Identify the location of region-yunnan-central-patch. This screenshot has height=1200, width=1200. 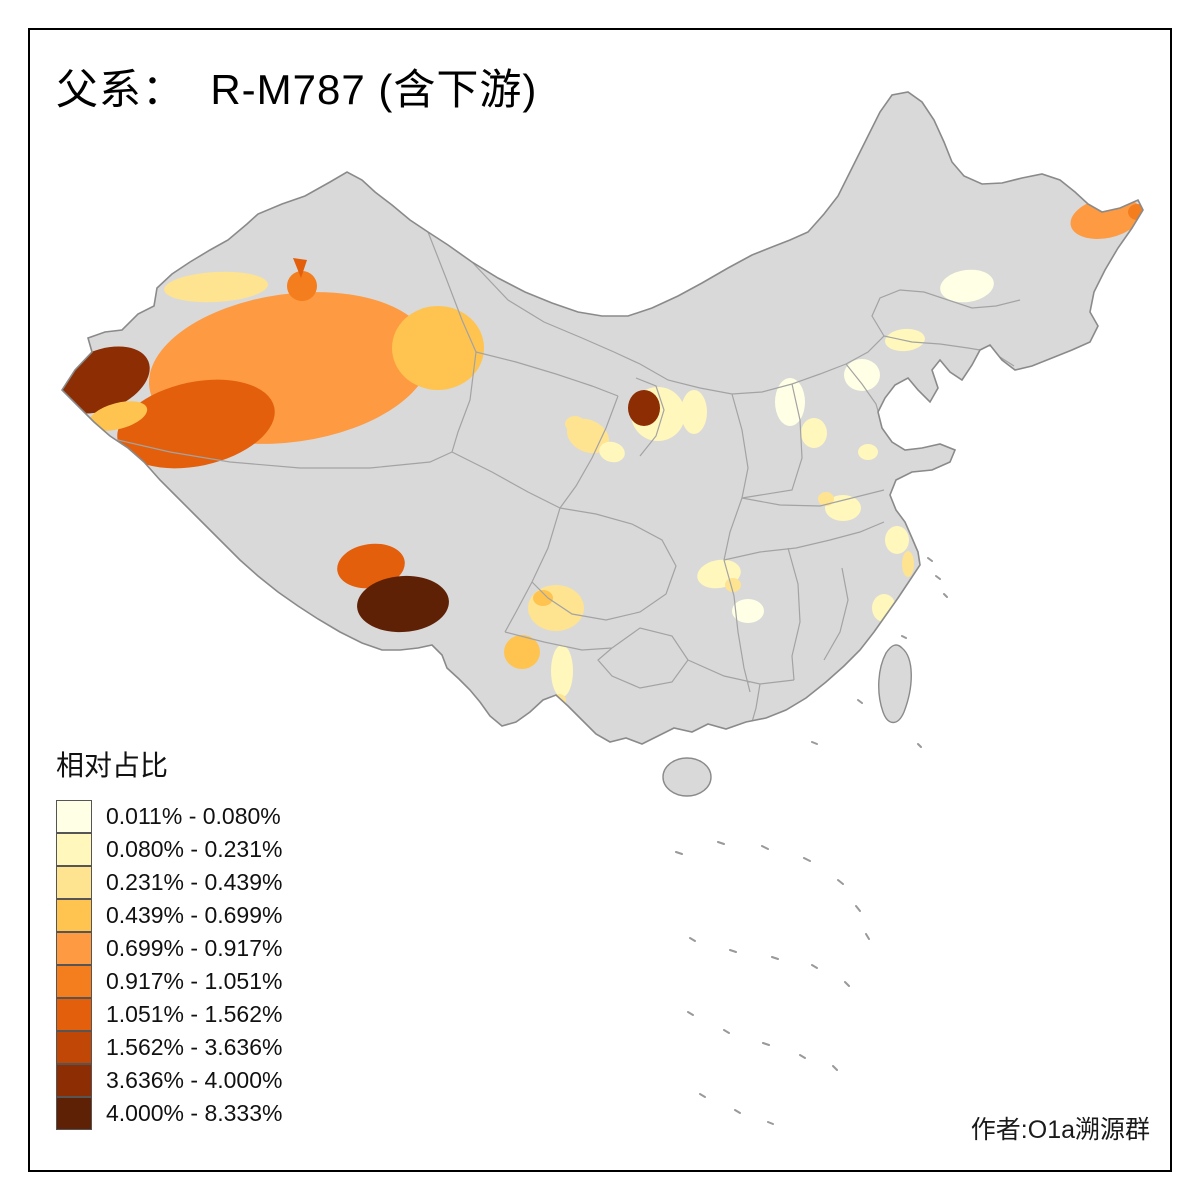
(522, 652).